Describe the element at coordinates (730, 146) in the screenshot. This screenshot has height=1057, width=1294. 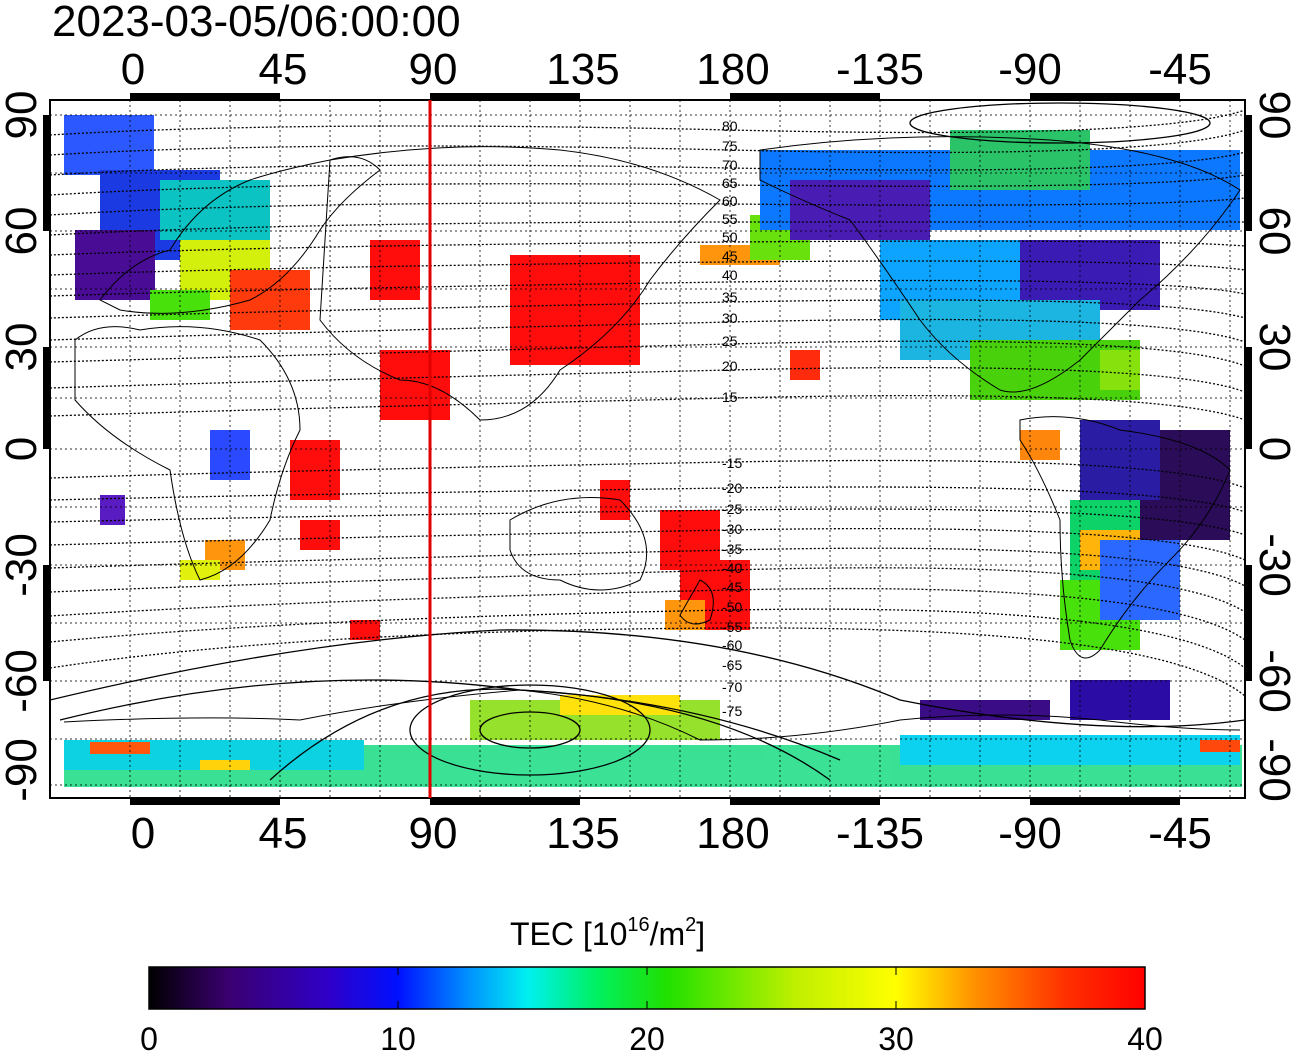
I see `contour-label: 75` at that location.